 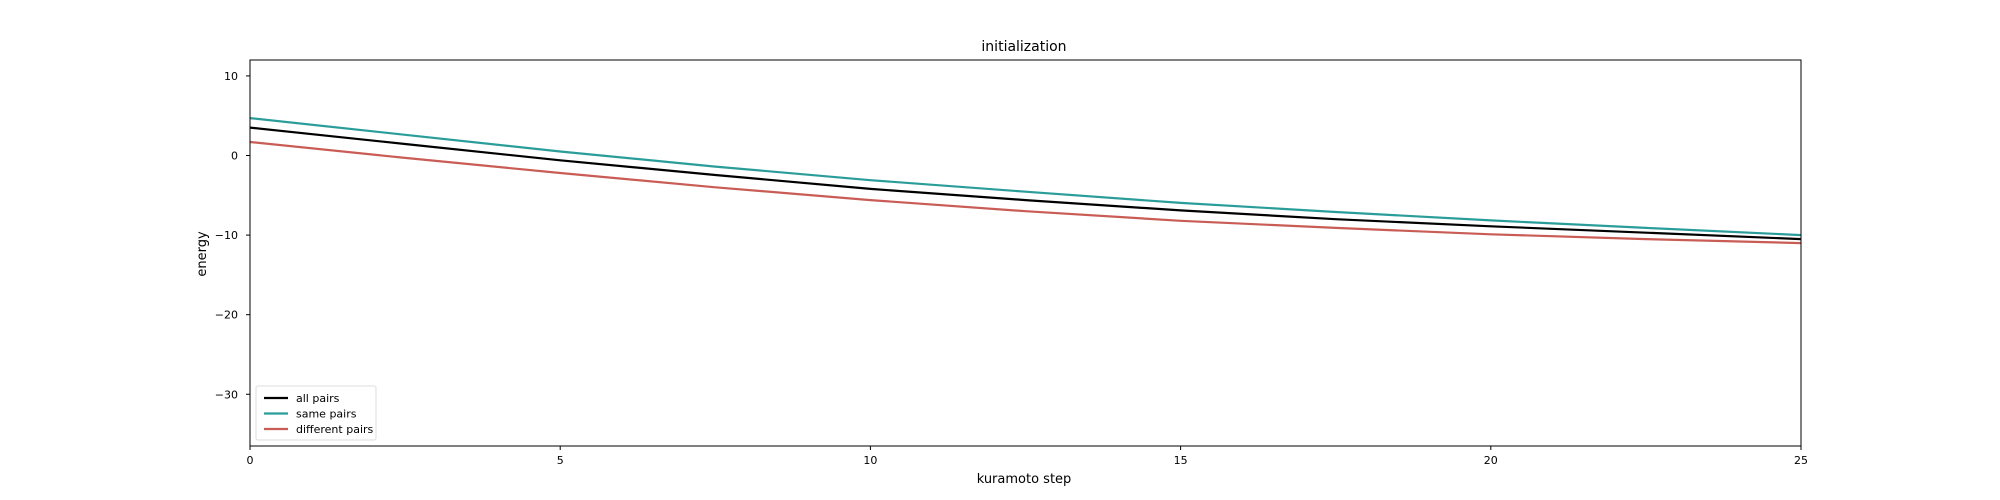 I want to click on legend: all pairs same pairs different pairs, so click(x=316, y=413).